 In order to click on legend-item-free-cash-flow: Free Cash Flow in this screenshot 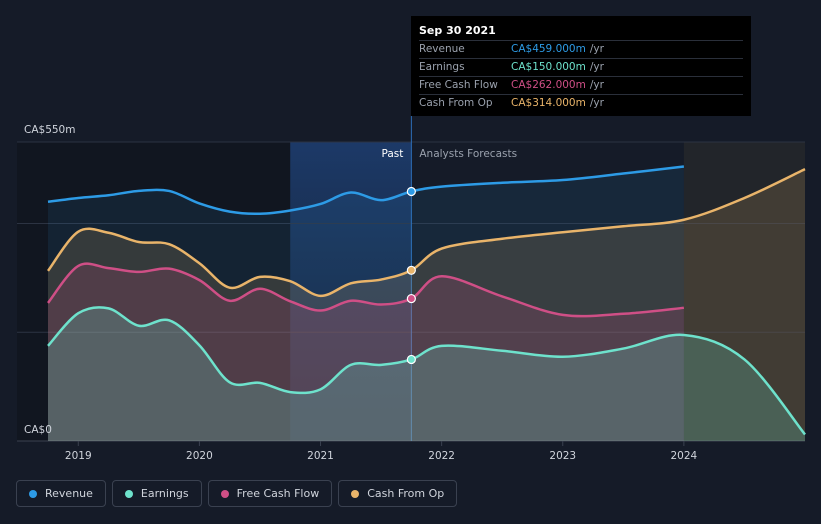, I will do `click(270, 493)`.